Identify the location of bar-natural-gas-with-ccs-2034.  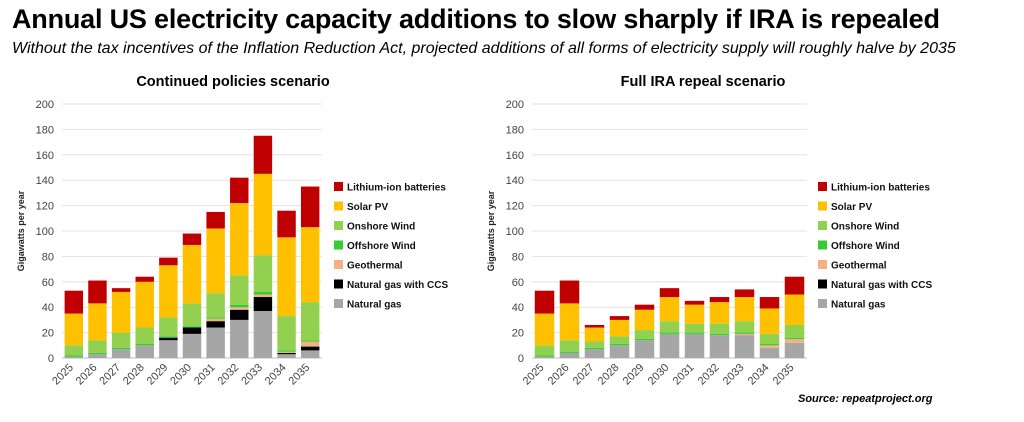
(286, 353).